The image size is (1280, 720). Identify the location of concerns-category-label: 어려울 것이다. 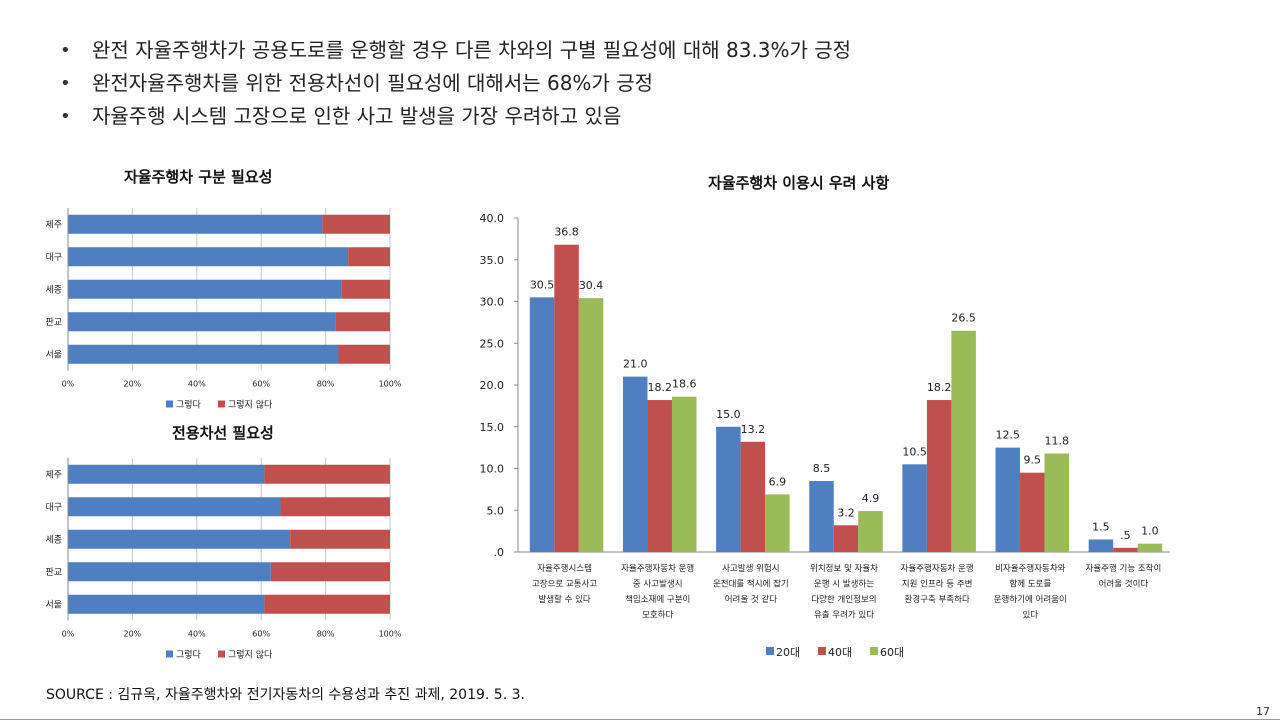
(1124, 584).